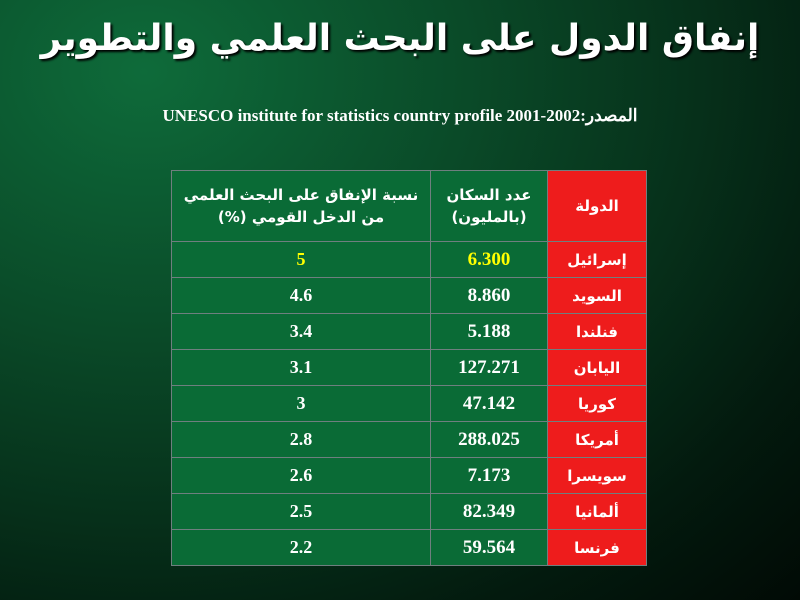 This screenshot has height=600, width=800. I want to click on table-row: فنلندا 5.188 3.4, so click(409, 331).